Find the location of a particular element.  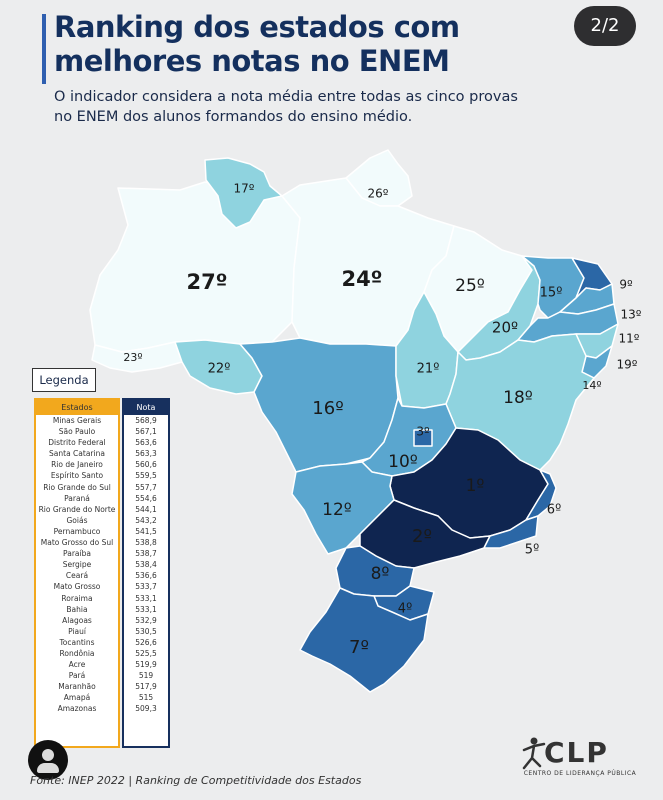

state-distrito-federal is located at coordinates (423, 438).